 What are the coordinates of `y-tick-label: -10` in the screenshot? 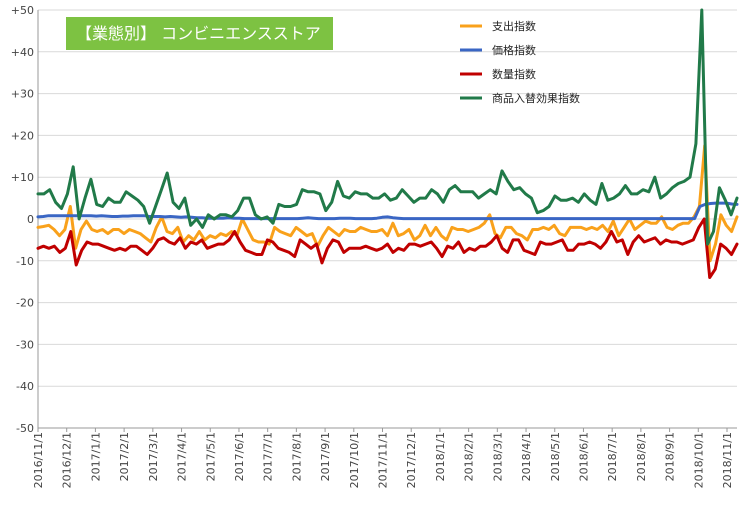 It's located at (25, 261).